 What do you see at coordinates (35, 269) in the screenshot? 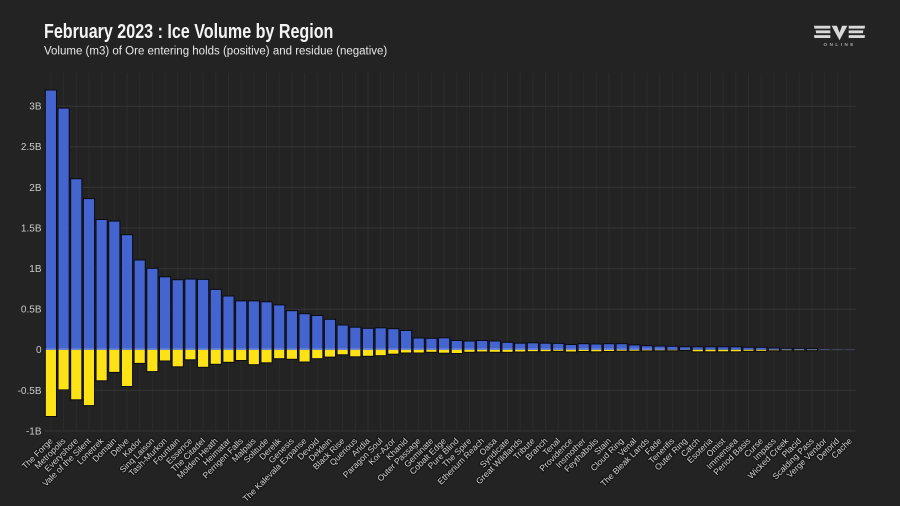
I see `svg-text: 1B` at bounding box center [35, 269].